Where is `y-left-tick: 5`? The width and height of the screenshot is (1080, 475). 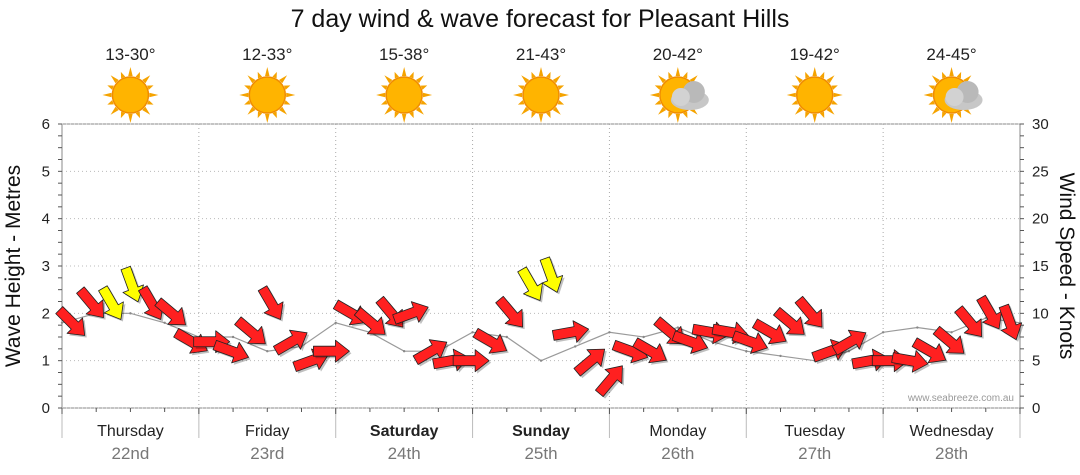 y-left-tick: 5 is located at coordinates (46, 171).